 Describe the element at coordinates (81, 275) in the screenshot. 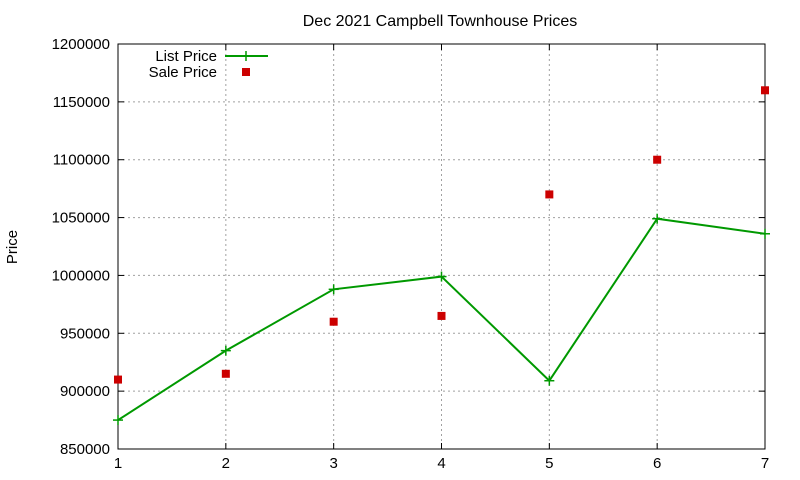

I see `y-tick-label: 1000000` at that location.